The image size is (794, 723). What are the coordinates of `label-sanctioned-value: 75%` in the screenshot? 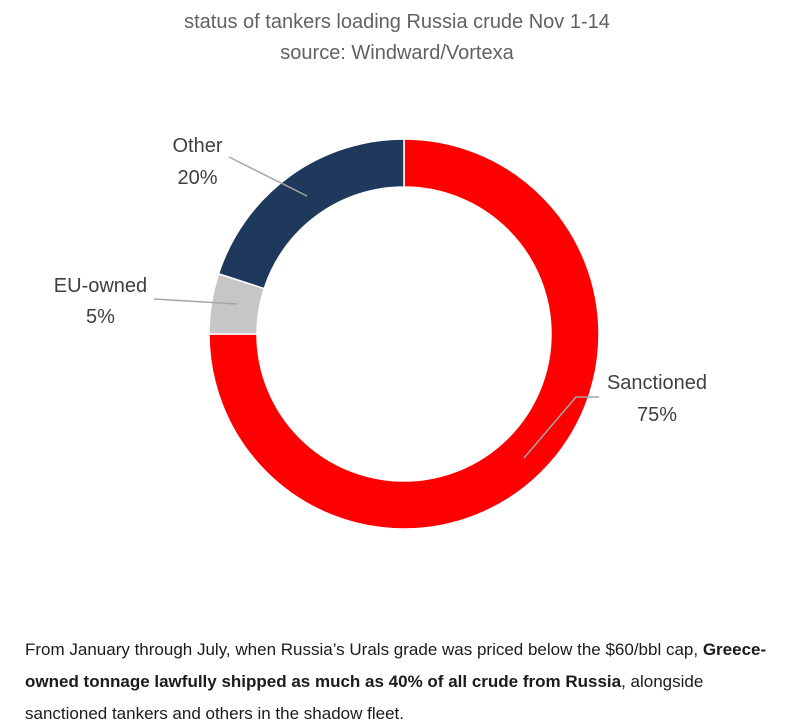 It's located at (657, 415).